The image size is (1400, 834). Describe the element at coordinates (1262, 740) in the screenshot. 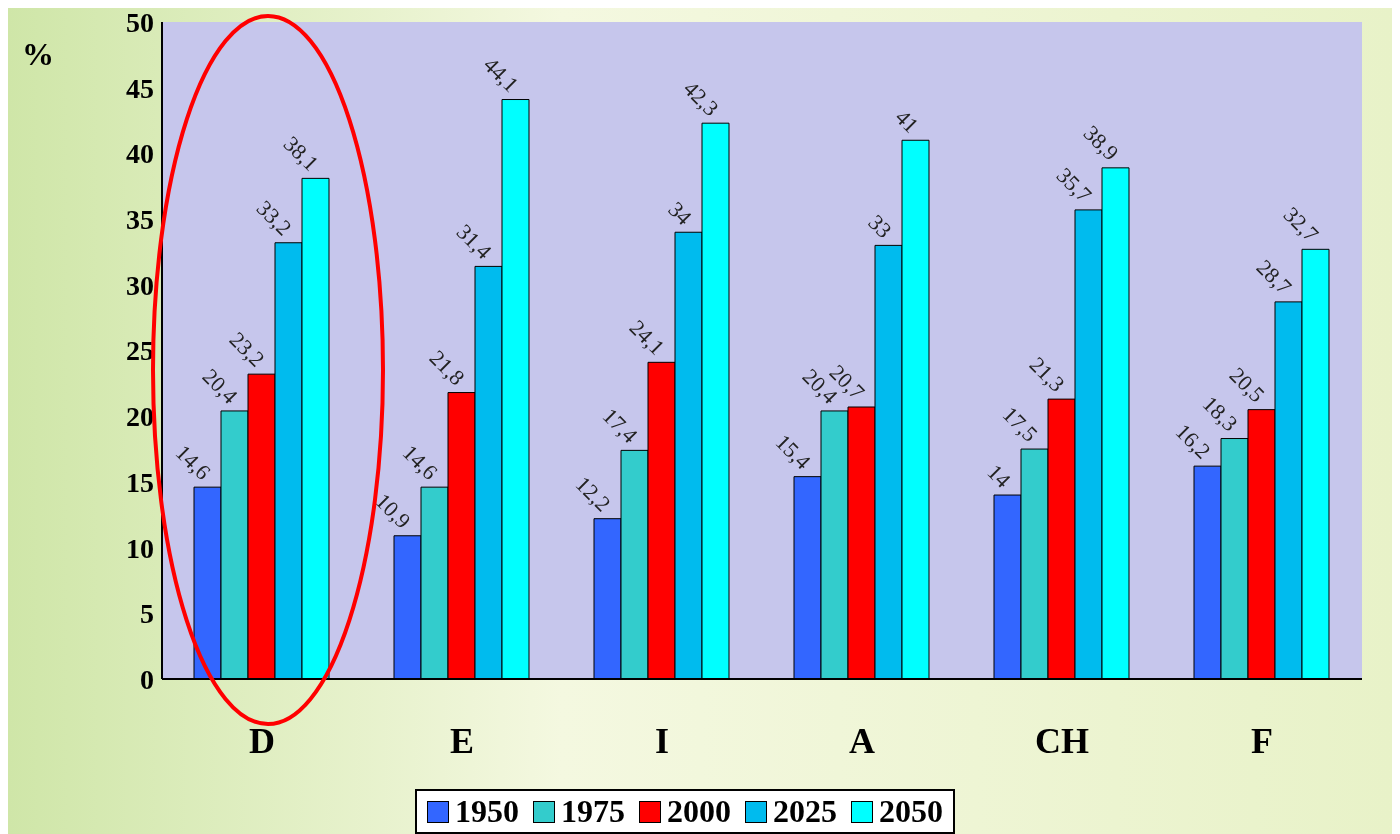

I see `x-tick-label: F` at that location.